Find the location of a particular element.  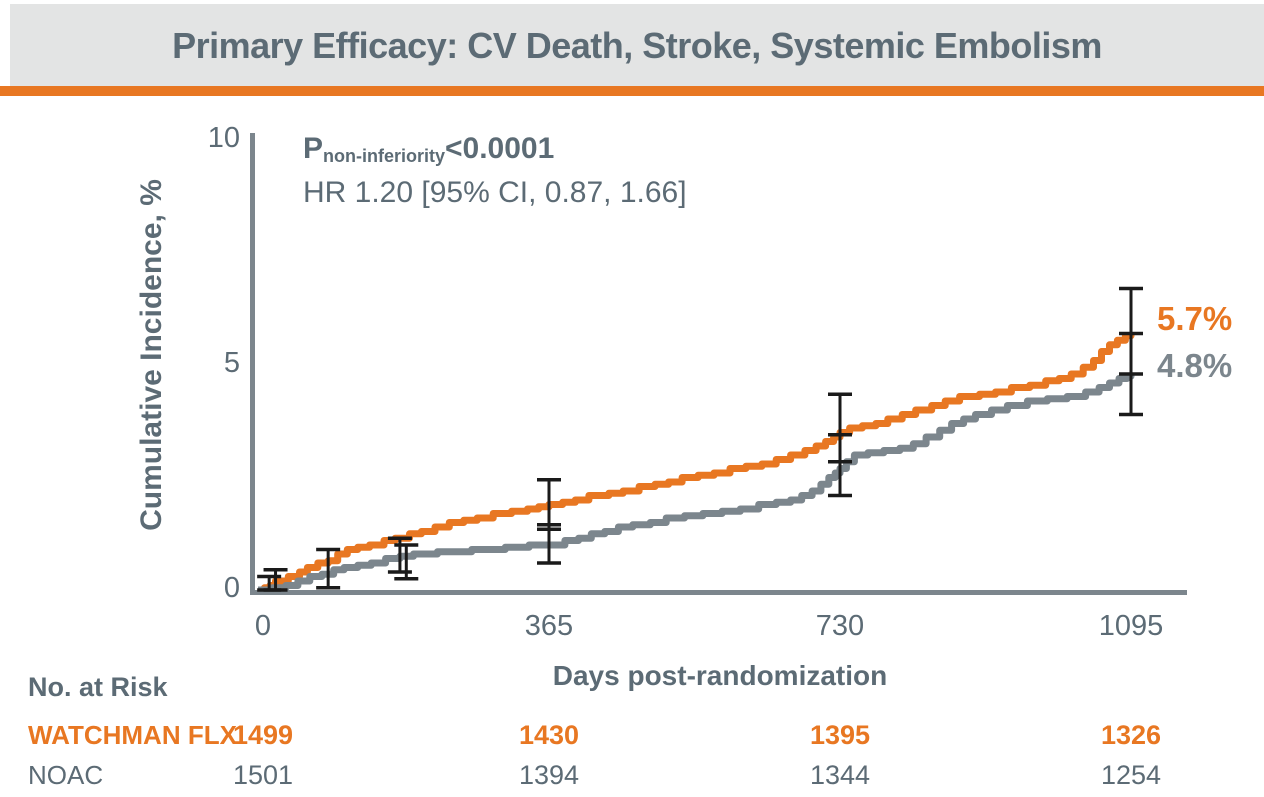

risk-row-label-noac: NOAC is located at coordinates (66, 775).